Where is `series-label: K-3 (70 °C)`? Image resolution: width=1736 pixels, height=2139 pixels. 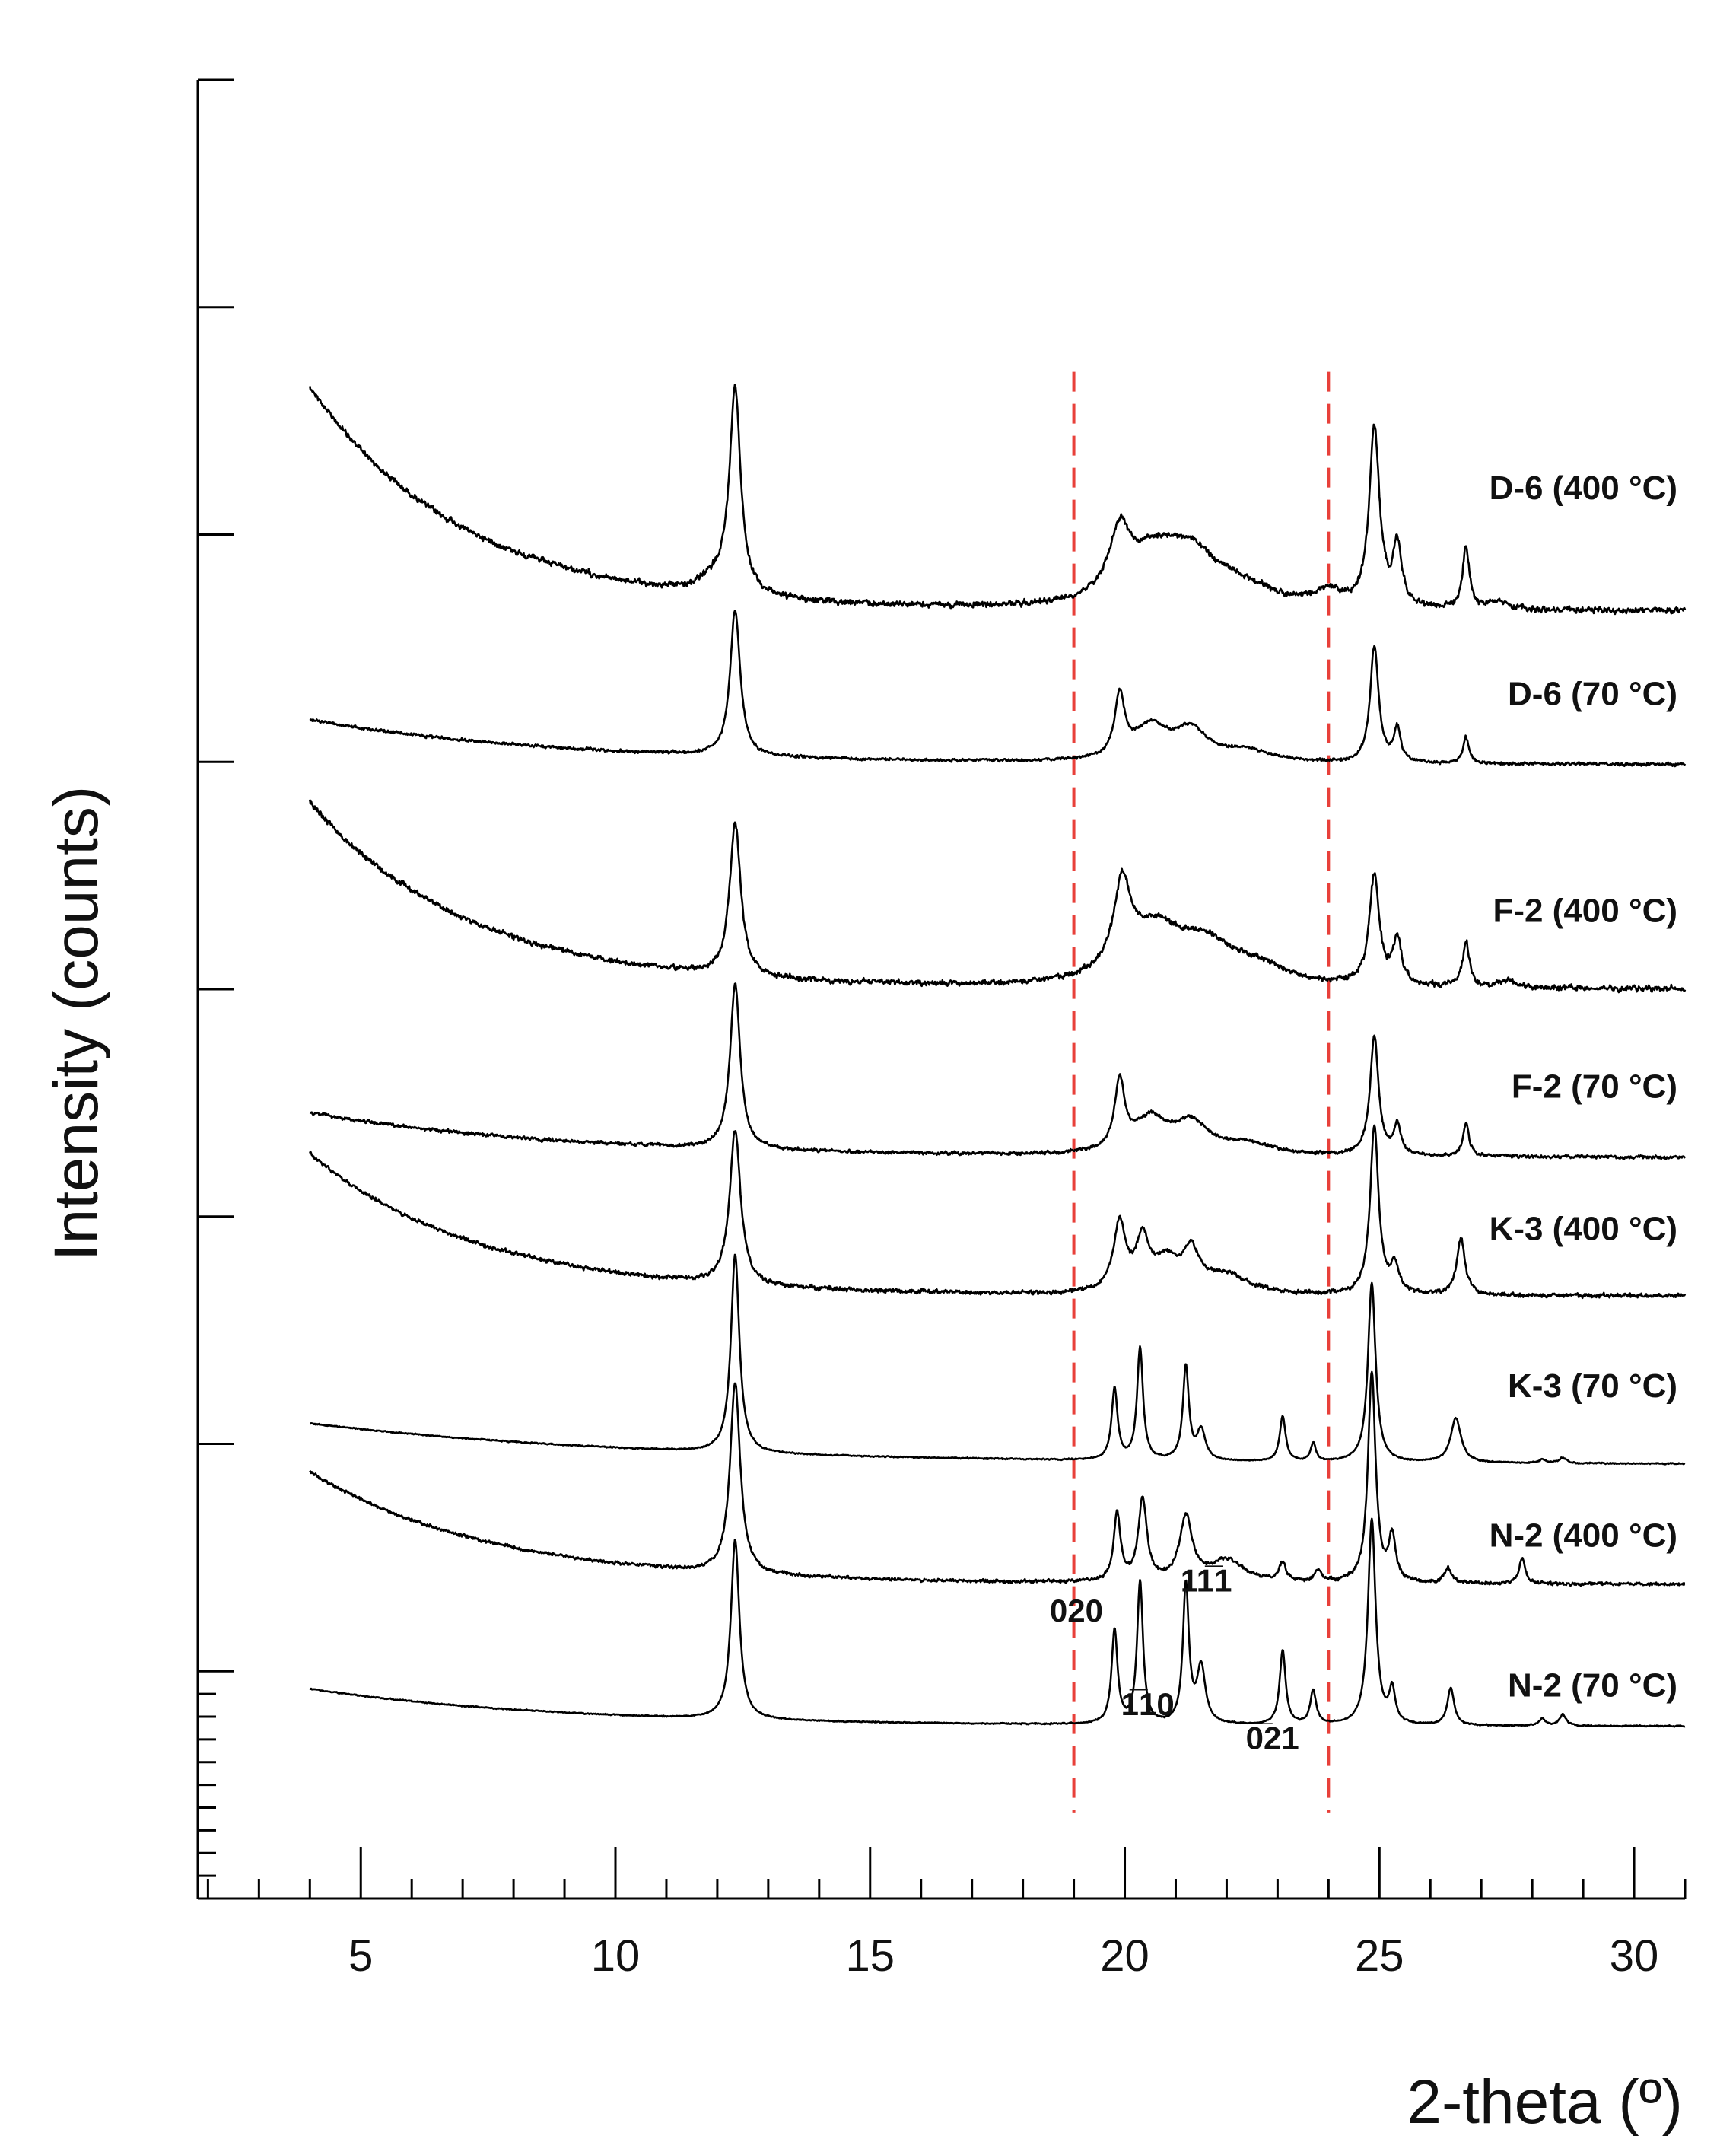 series-label: K-3 (70 °C) is located at coordinates (1592, 1386).